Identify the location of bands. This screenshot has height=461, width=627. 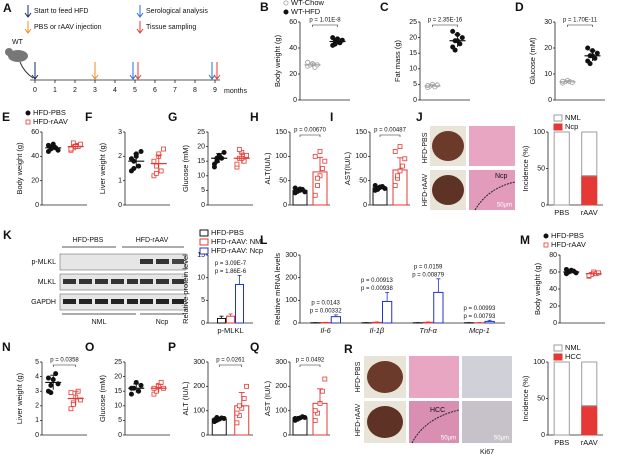
(123, 281).